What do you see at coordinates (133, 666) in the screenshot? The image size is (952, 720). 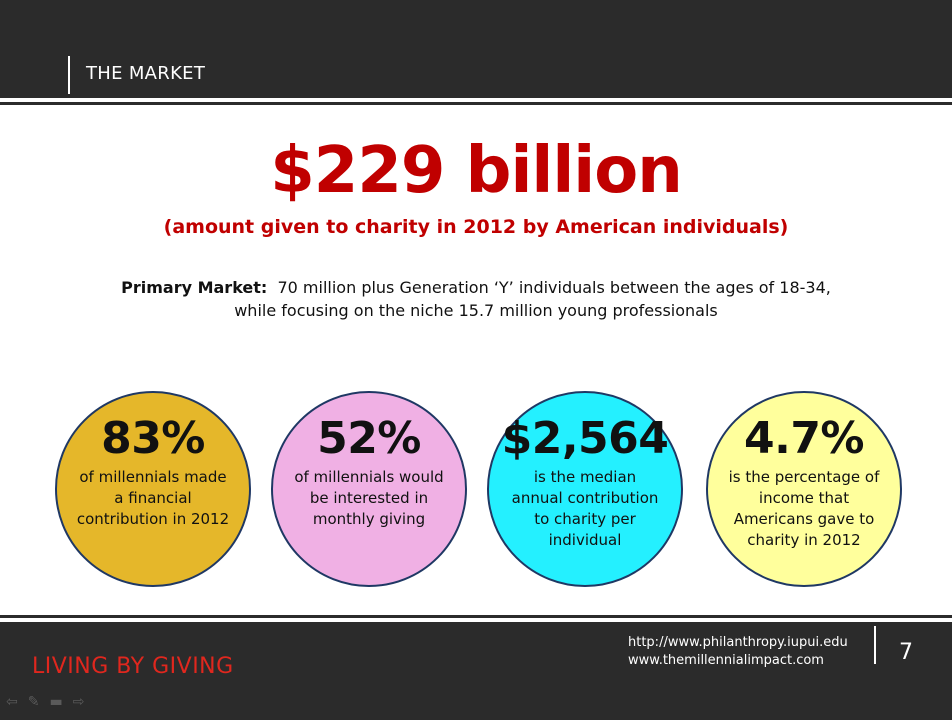 I see `footer-brand: LIVING BY GIVING` at bounding box center [133, 666].